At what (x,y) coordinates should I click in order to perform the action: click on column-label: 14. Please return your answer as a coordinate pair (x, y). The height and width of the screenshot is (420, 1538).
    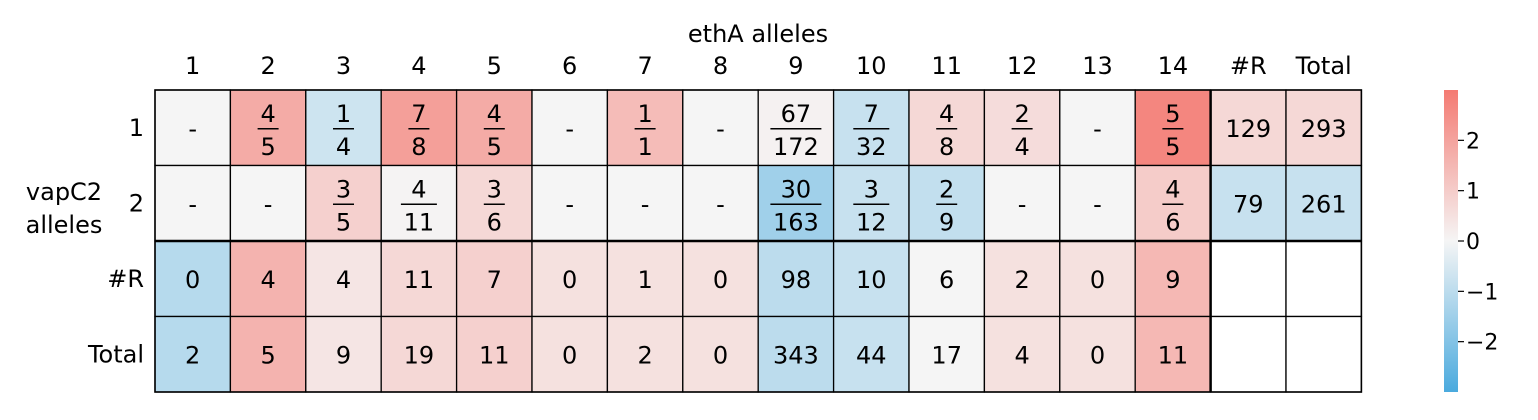
    Looking at the image, I should click on (1173, 66).